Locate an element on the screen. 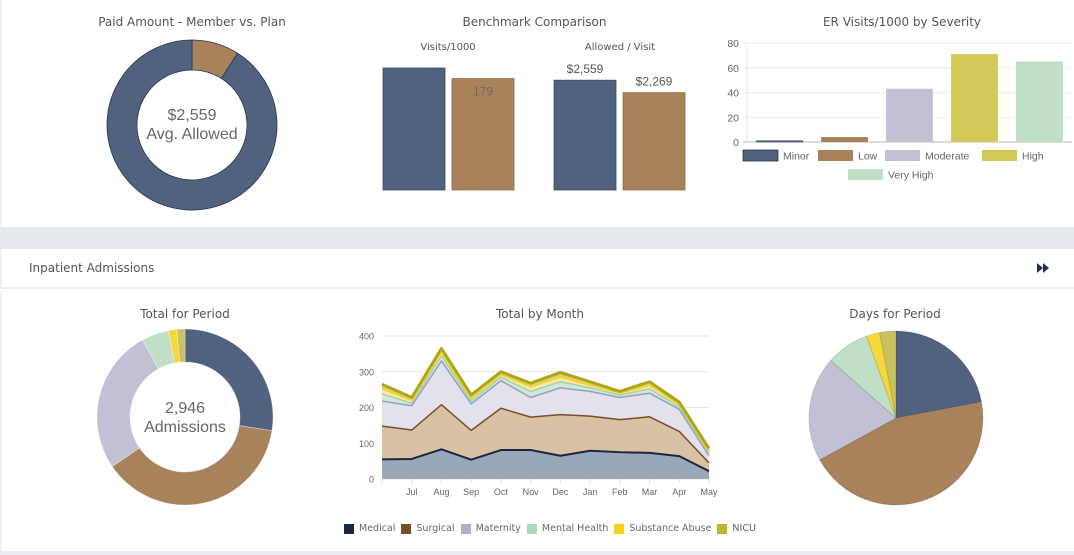  days-for-period-title: Days for Period is located at coordinates (895, 314).